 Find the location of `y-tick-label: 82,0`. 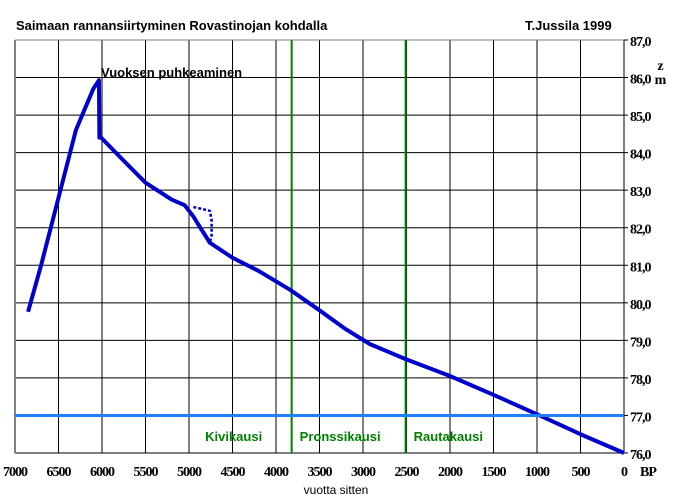

y-tick-label: 82,0 is located at coordinates (641, 230).